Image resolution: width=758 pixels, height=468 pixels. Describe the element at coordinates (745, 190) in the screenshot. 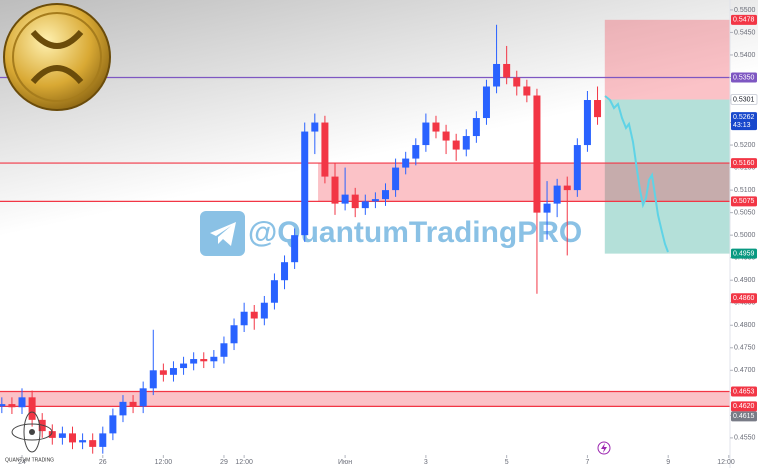

I see `y-tick-label: 0.5100` at that location.